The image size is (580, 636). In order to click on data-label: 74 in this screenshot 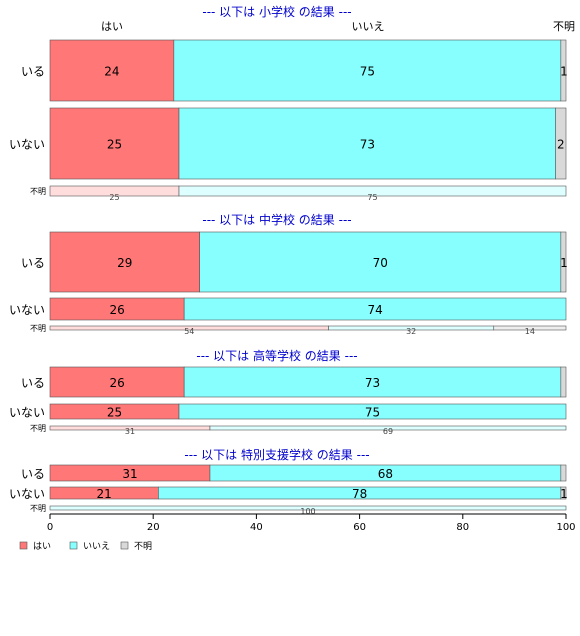, I will do `click(374, 310)`.